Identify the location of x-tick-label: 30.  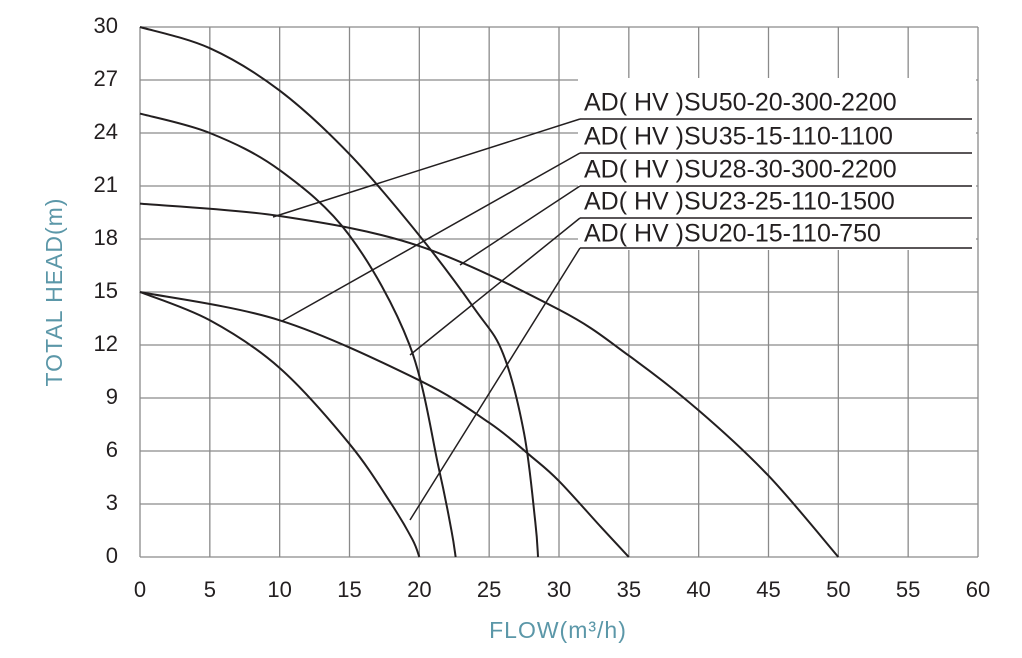
(559, 589).